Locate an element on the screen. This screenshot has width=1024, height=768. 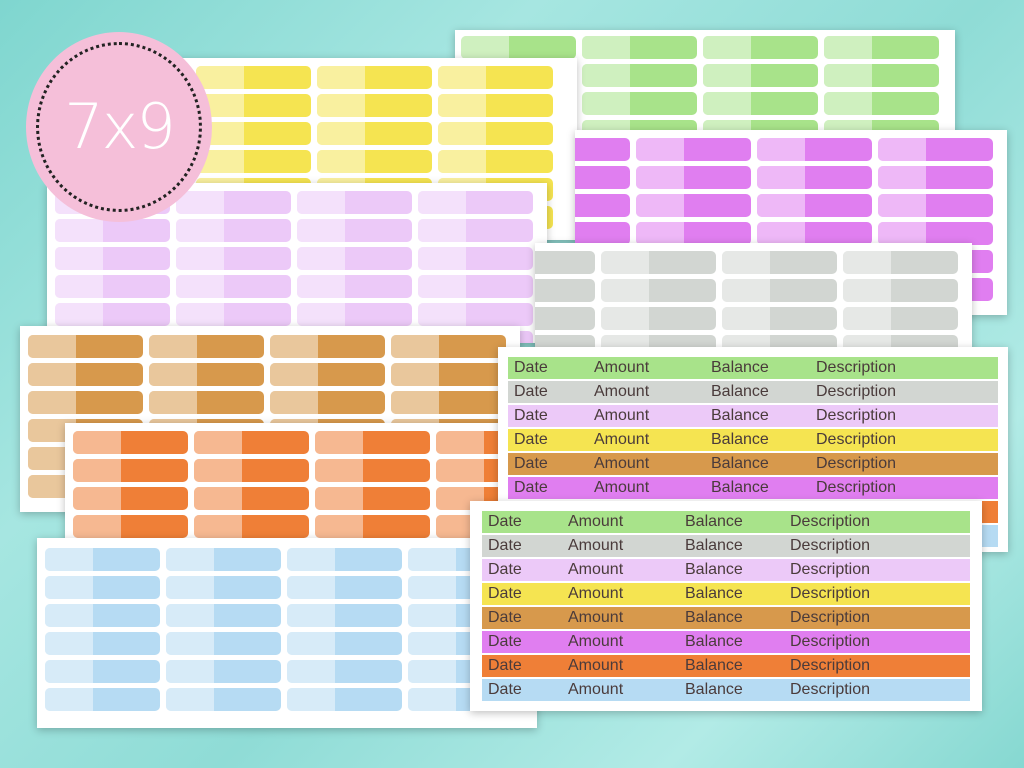
sticker-sheet-gray is located at coordinates (753, 298).